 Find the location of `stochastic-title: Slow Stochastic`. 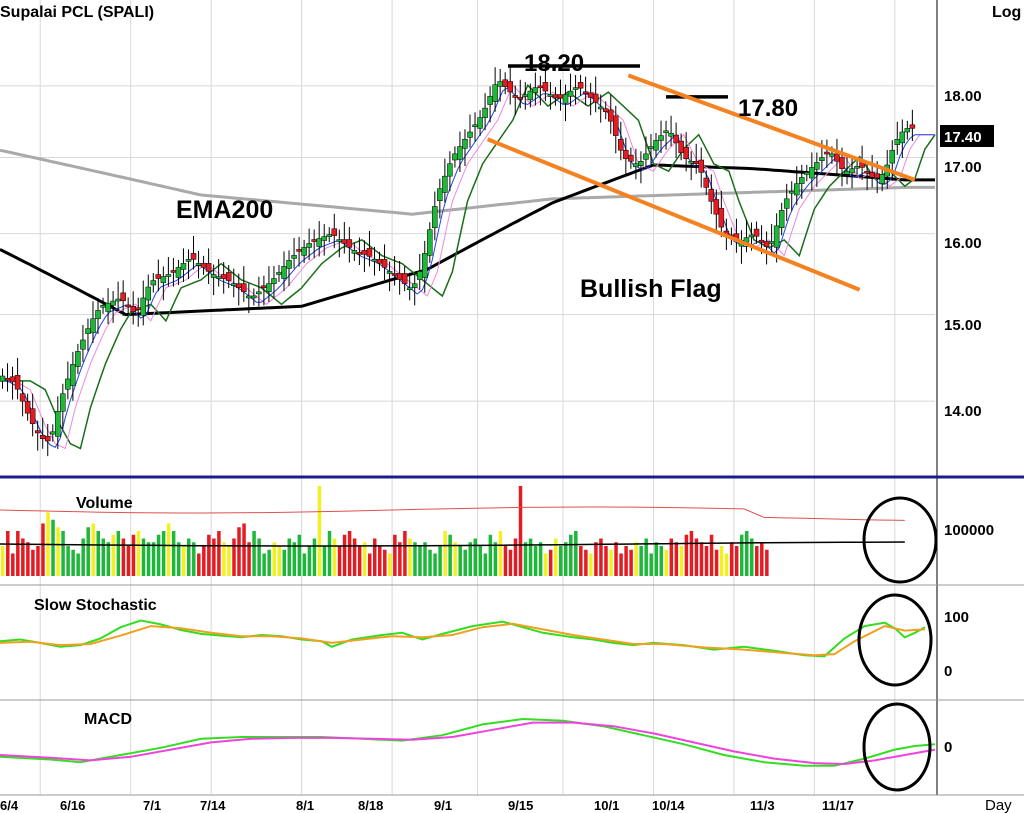

stochastic-title: Slow Stochastic is located at coordinates (95, 605).